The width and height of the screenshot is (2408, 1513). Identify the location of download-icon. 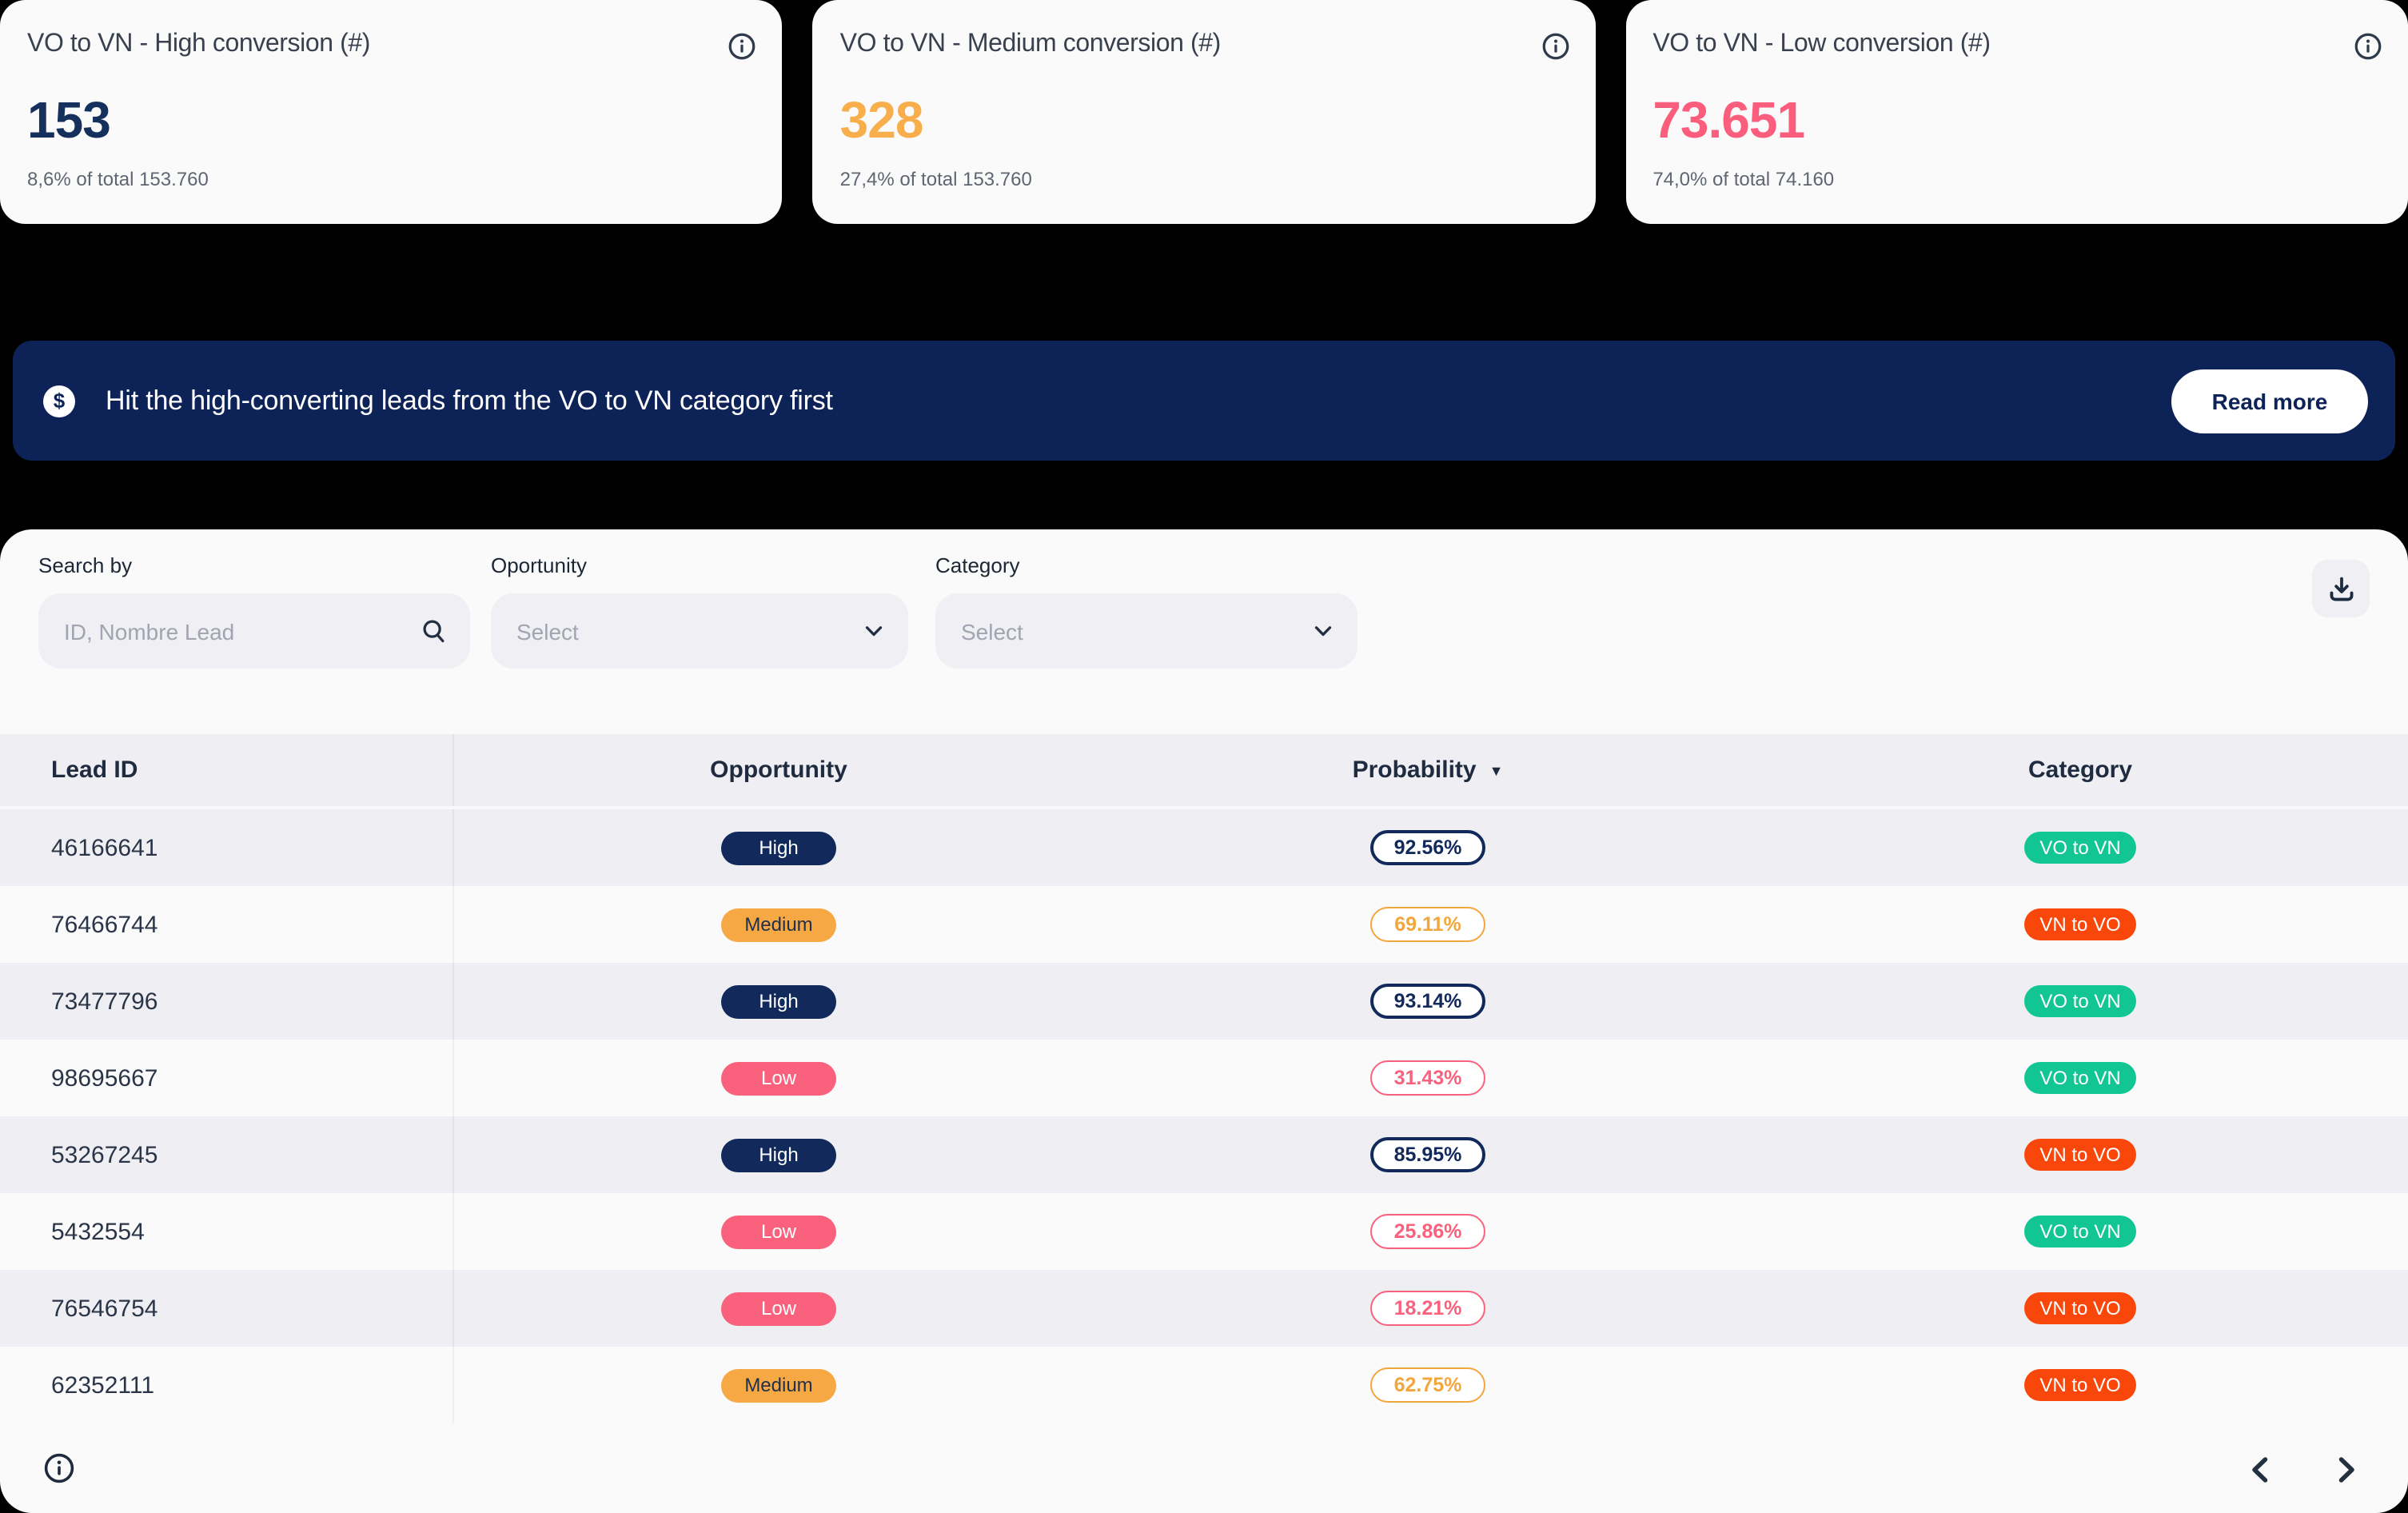
(2341, 588).